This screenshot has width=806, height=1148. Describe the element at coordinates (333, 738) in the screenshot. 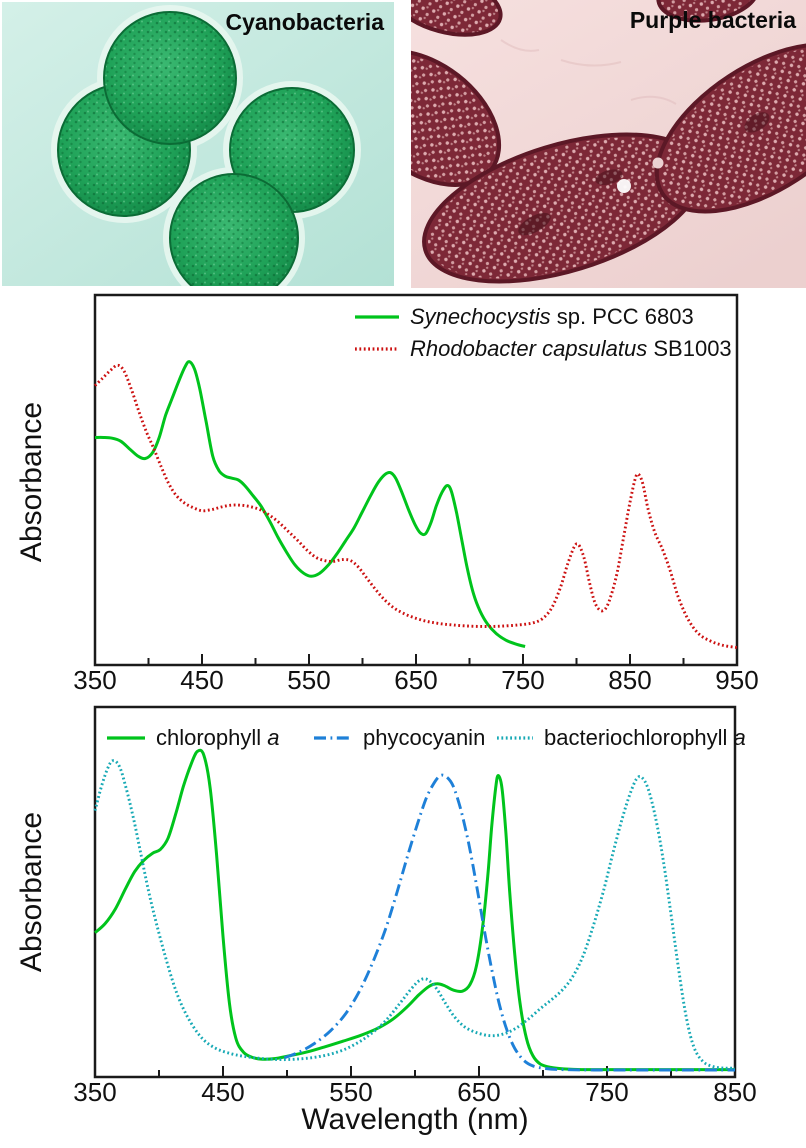

I see `legend-line-phycocyanin` at that location.